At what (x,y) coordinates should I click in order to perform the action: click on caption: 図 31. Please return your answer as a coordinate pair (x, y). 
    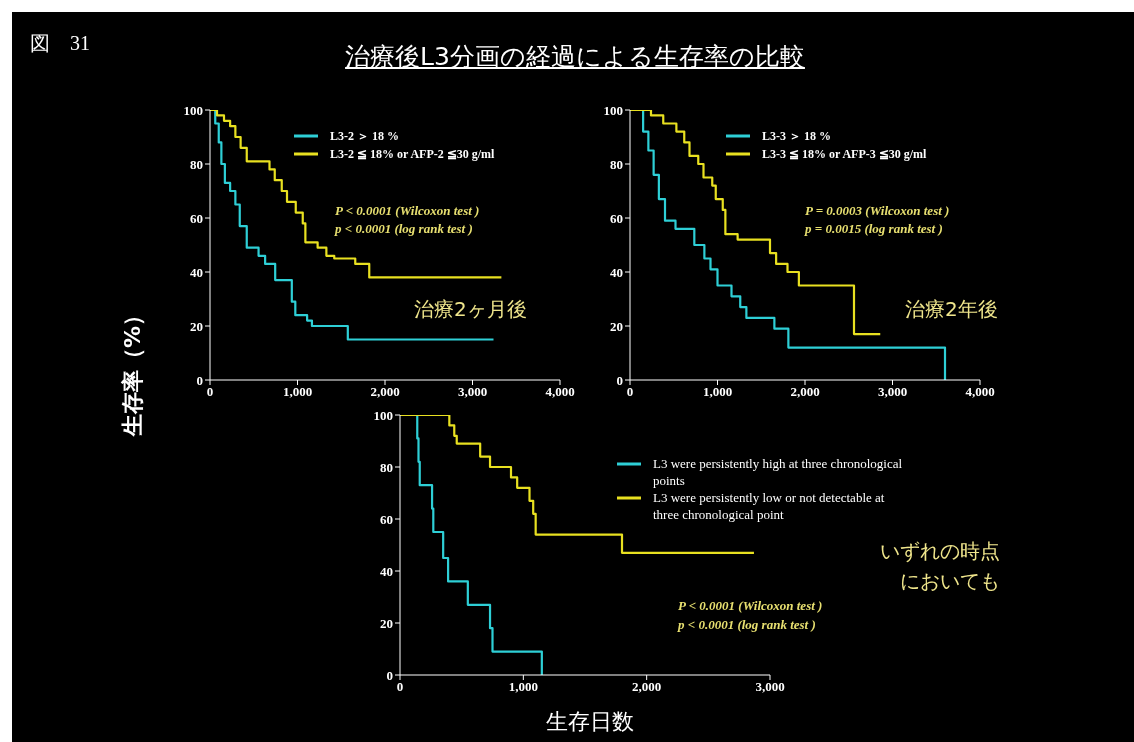
    Looking at the image, I should click on (60, 43).